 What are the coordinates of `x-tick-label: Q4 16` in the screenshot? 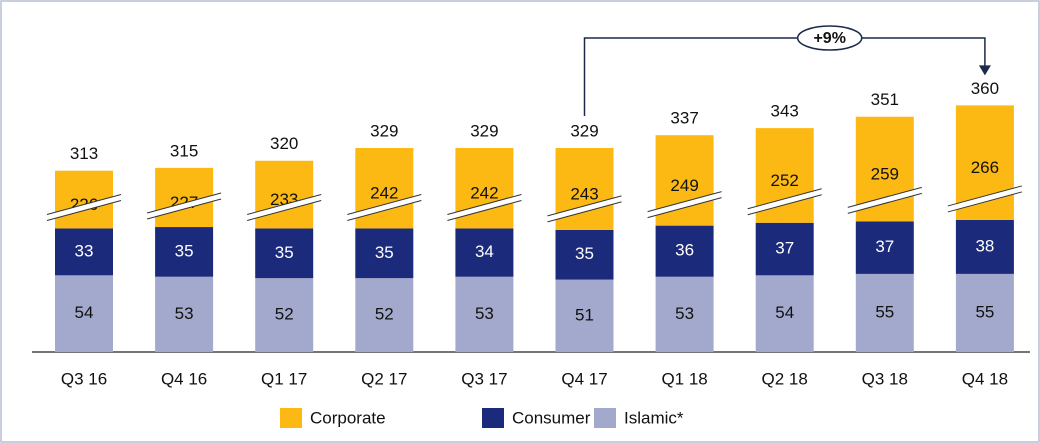 It's located at (184, 378).